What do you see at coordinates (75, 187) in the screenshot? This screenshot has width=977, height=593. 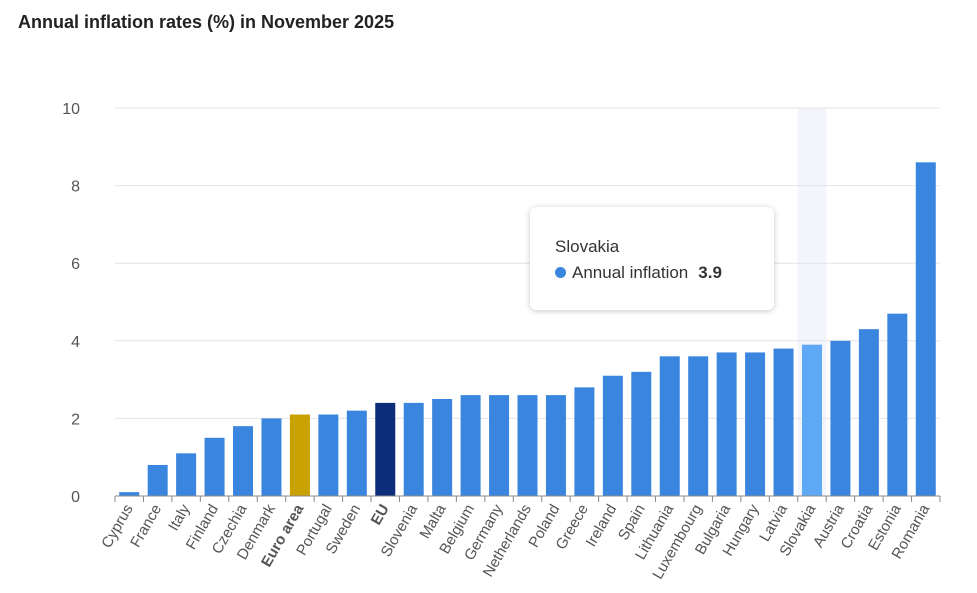 I see `y-tick-label: 8` at bounding box center [75, 187].